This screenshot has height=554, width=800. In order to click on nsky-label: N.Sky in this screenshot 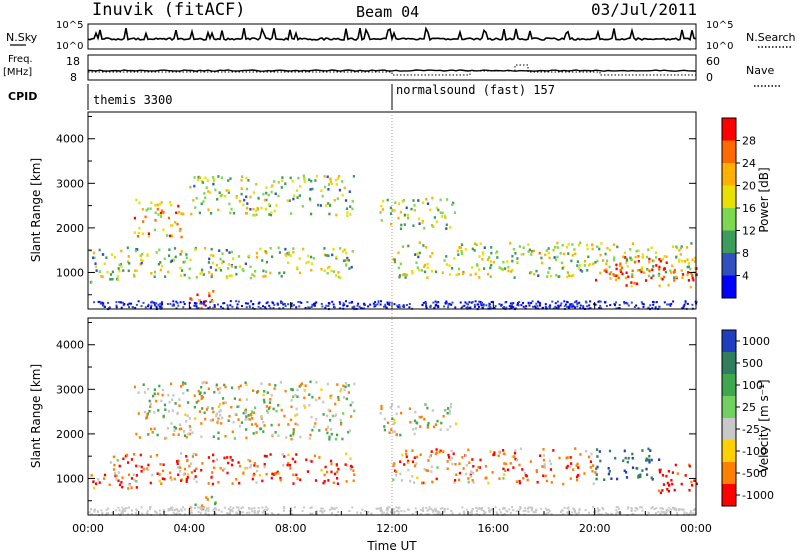, I will do `click(22, 37)`.